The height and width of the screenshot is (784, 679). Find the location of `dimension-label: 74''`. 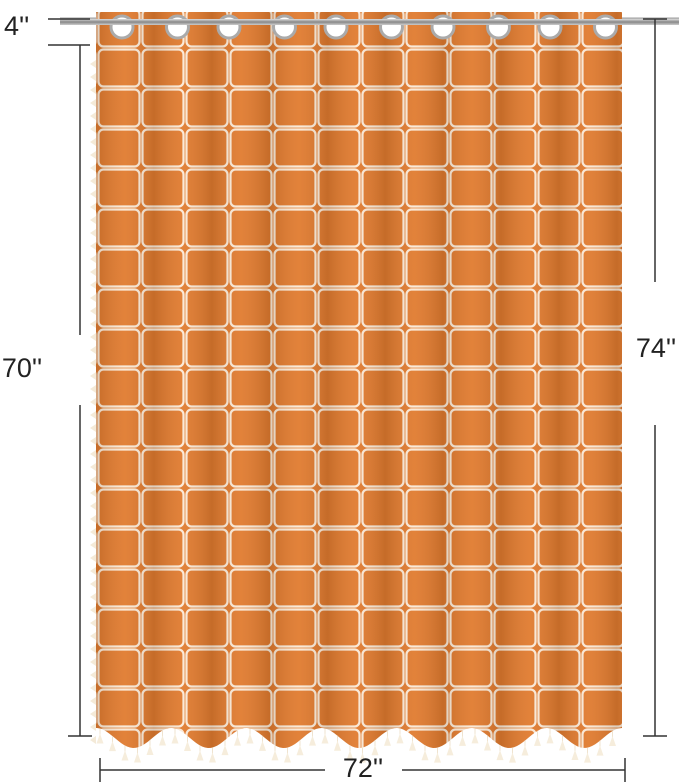

dimension-label: 74'' is located at coordinates (656, 348).